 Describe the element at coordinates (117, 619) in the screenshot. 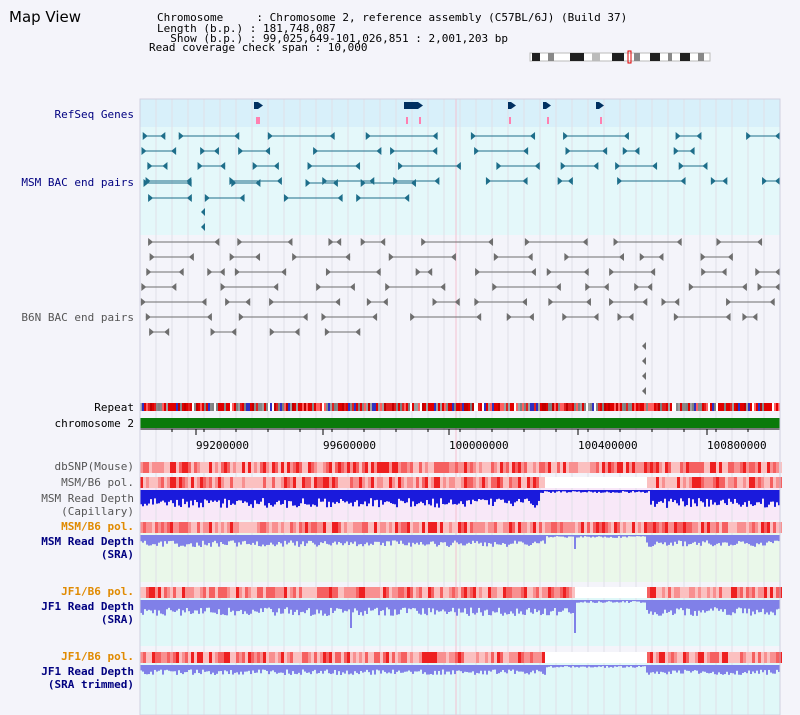

I see `label-jf1-depth-sra-2: (SRA)` at that location.